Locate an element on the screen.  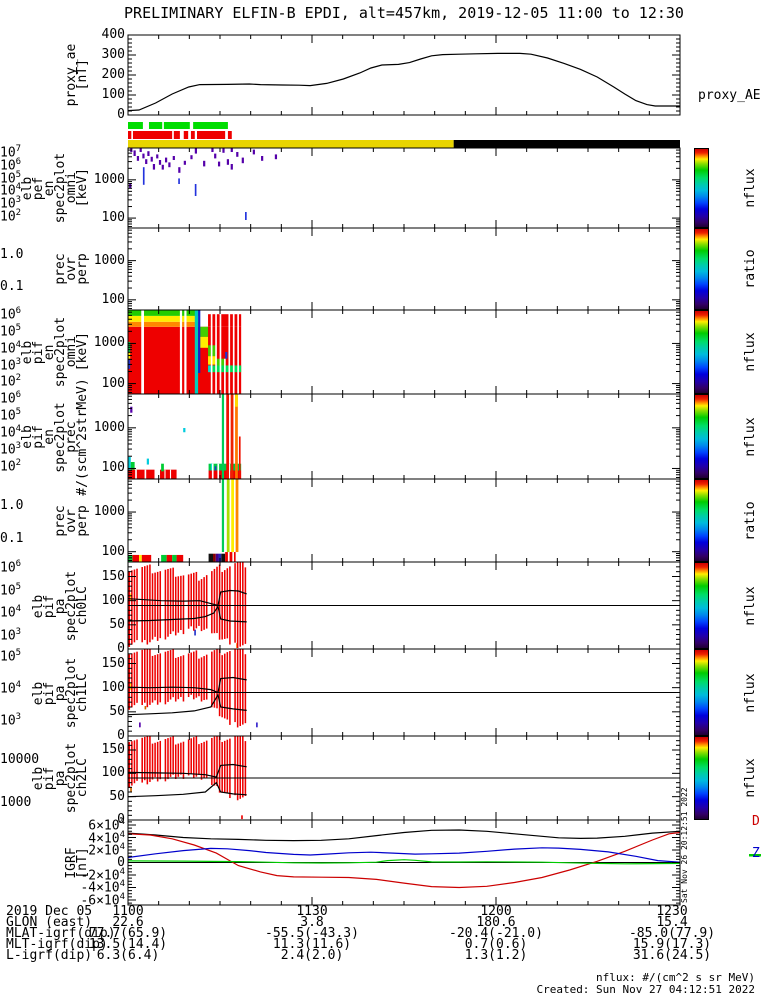
colorbar-tick-label: 1.0 is located at coordinates (12, 506).